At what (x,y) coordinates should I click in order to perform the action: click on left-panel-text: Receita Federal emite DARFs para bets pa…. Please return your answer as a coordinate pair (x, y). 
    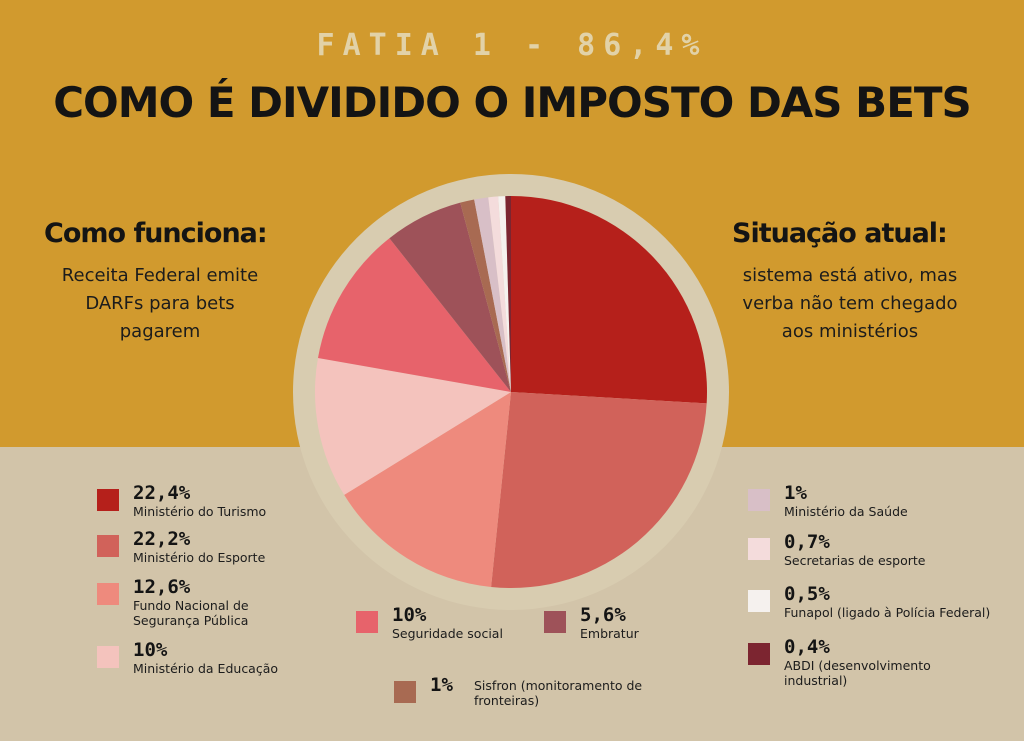
    Looking at the image, I should click on (160, 304).